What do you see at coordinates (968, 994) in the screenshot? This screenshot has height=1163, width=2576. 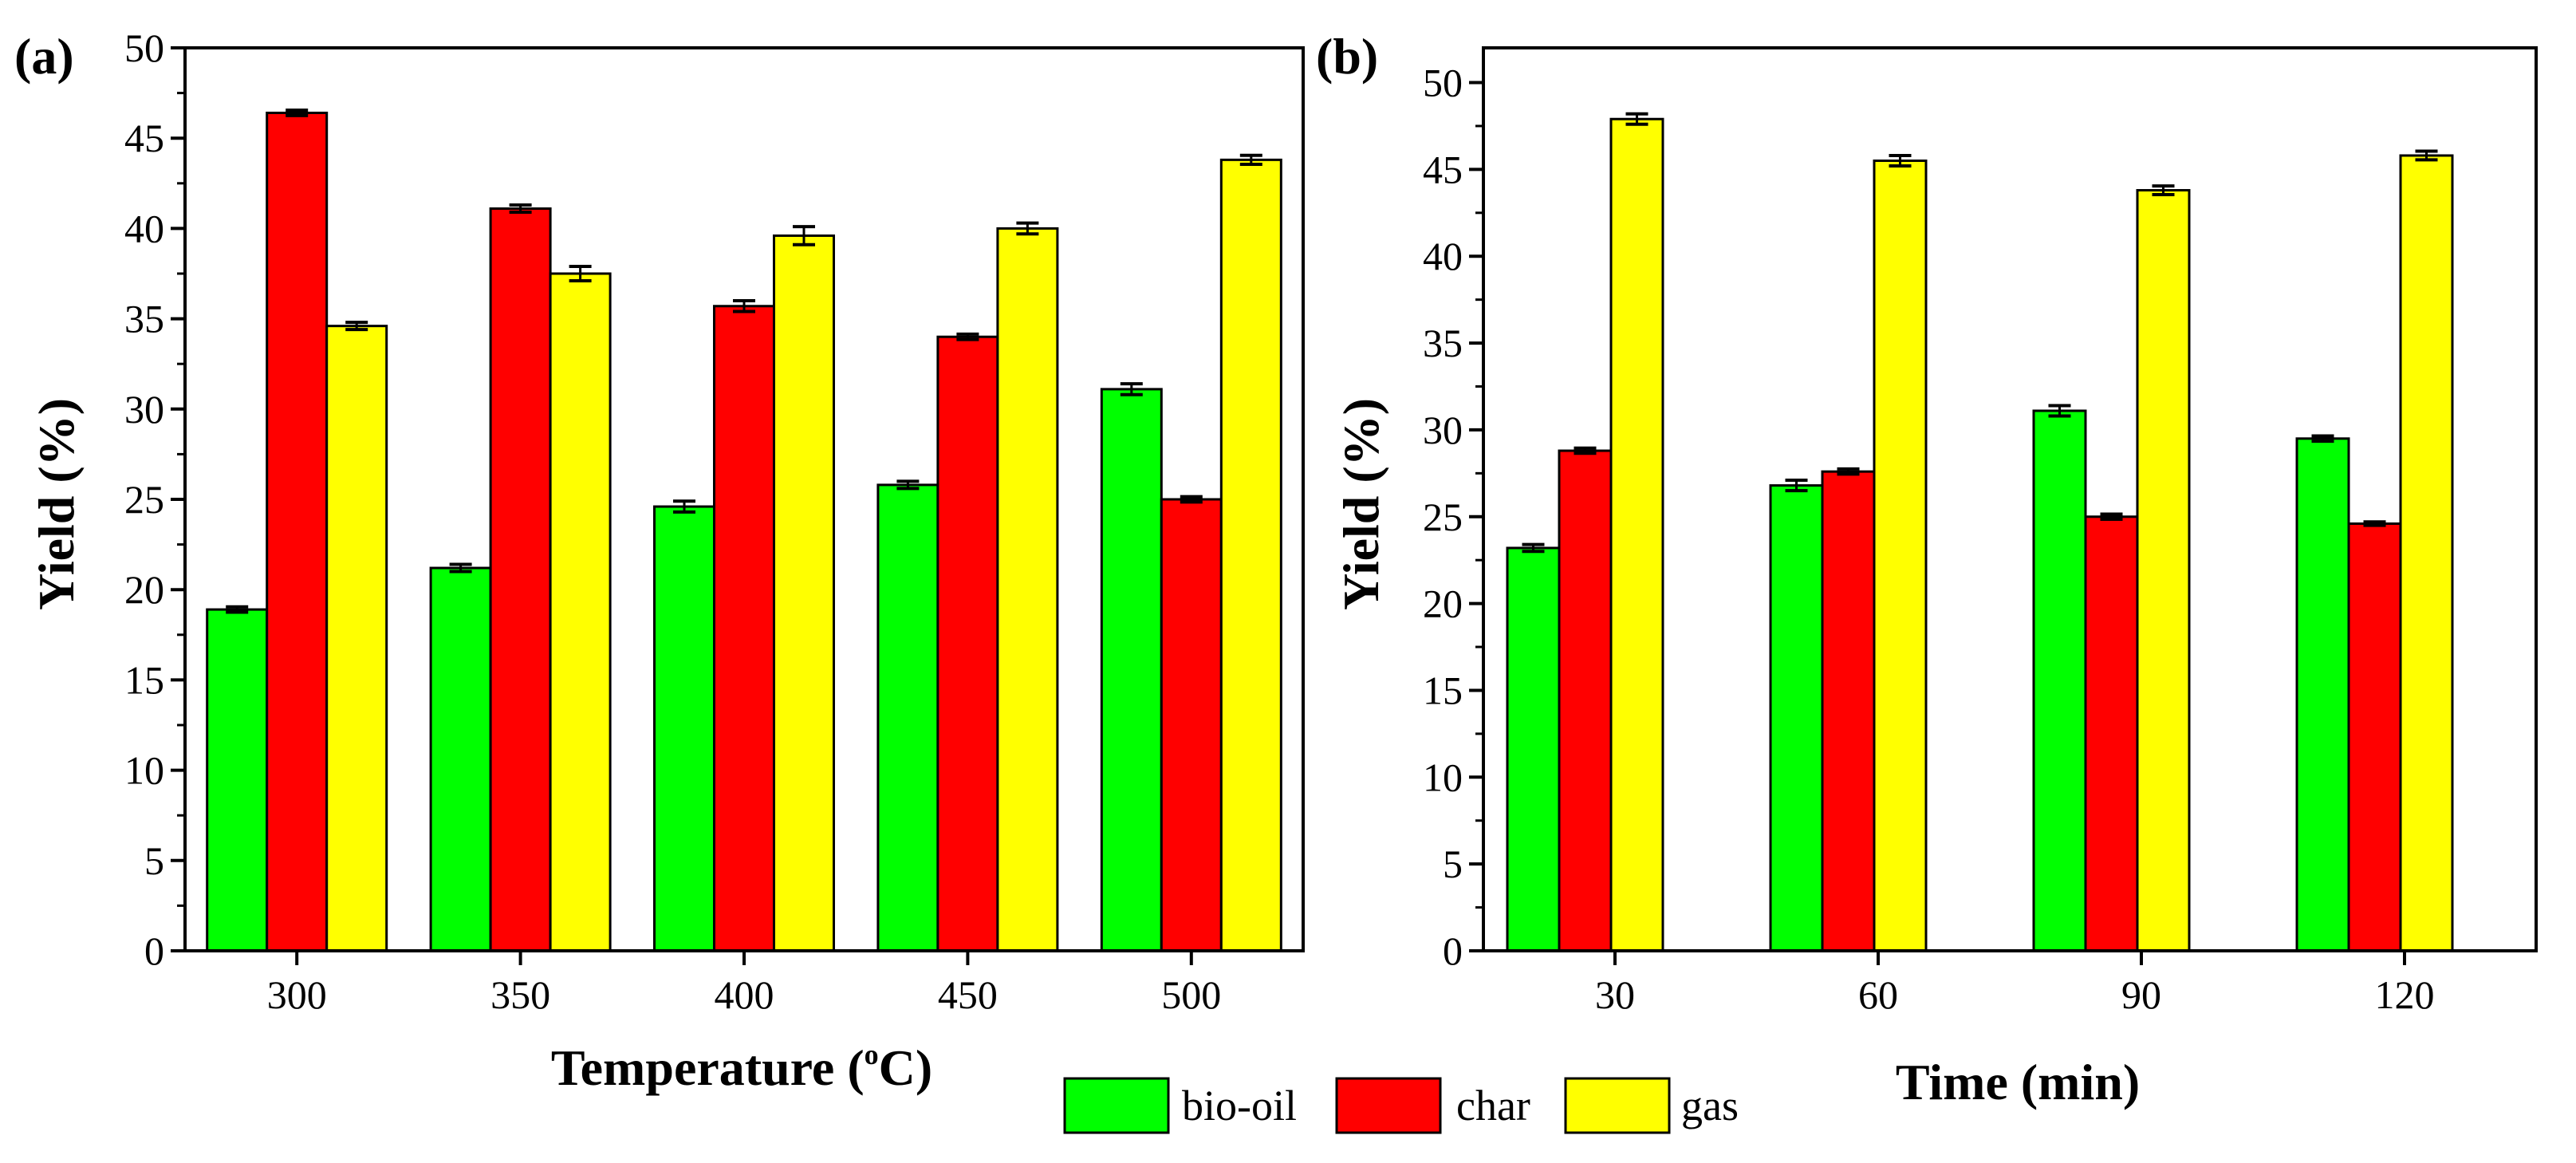 I see `x-tick-label-a: 450` at bounding box center [968, 994].